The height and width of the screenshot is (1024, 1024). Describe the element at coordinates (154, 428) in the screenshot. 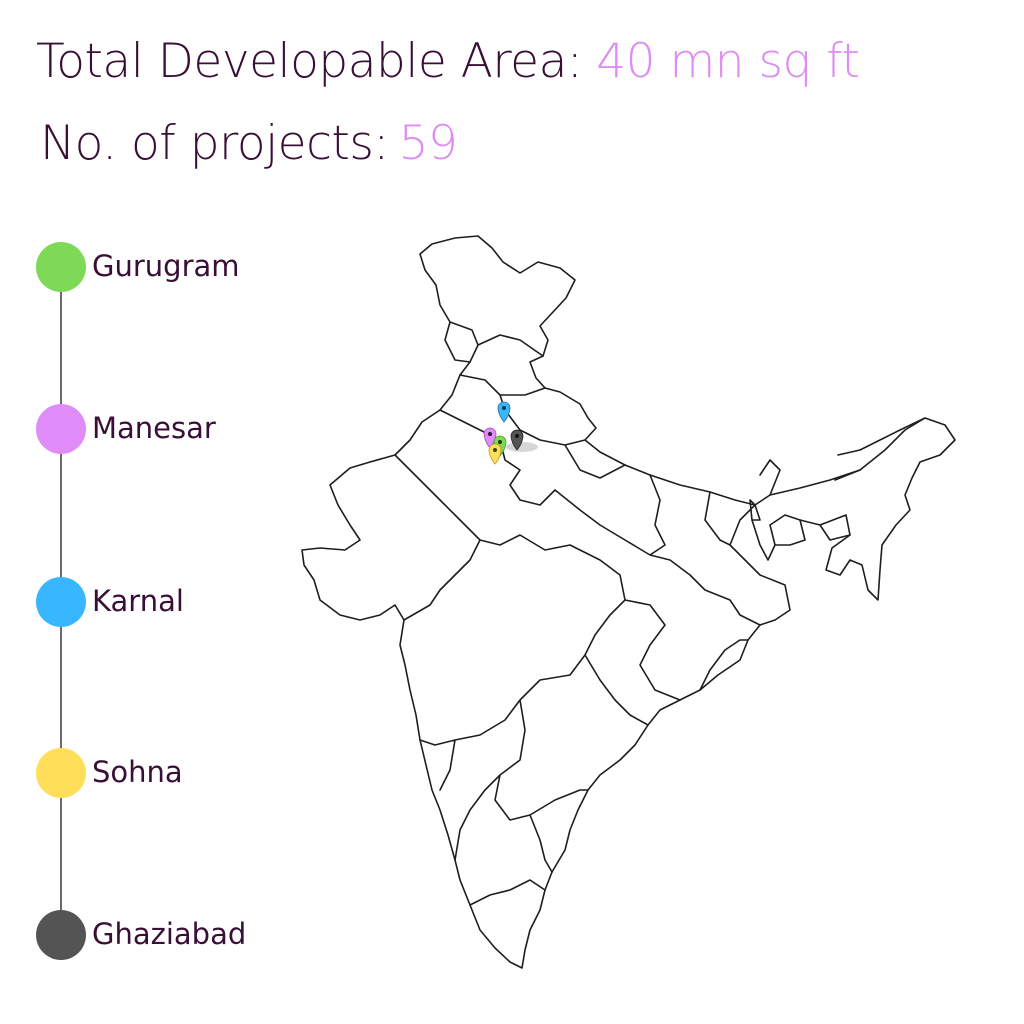

I see `legend-label-manesar: Manesar` at that location.